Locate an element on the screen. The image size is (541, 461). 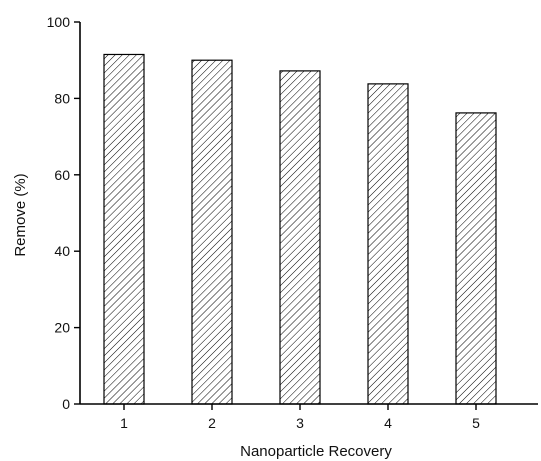
y-tick-label: 60 is located at coordinates (62, 175).